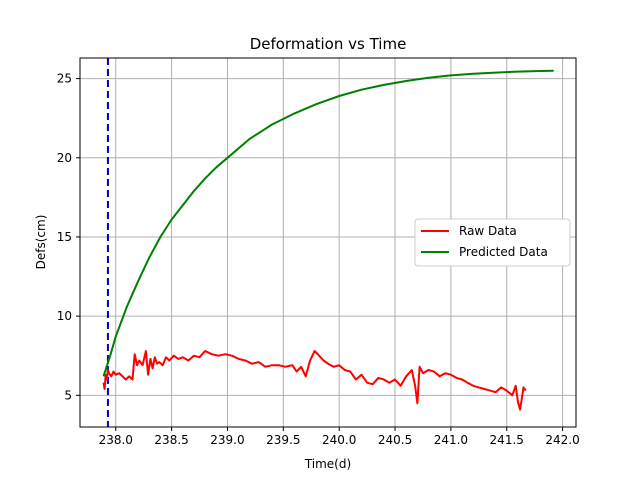 The height and width of the screenshot is (480, 640). What do you see at coordinates (116, 440) in the screenshot?
I see `x-tick-label: 238.0` at bounding box center [116, 440].